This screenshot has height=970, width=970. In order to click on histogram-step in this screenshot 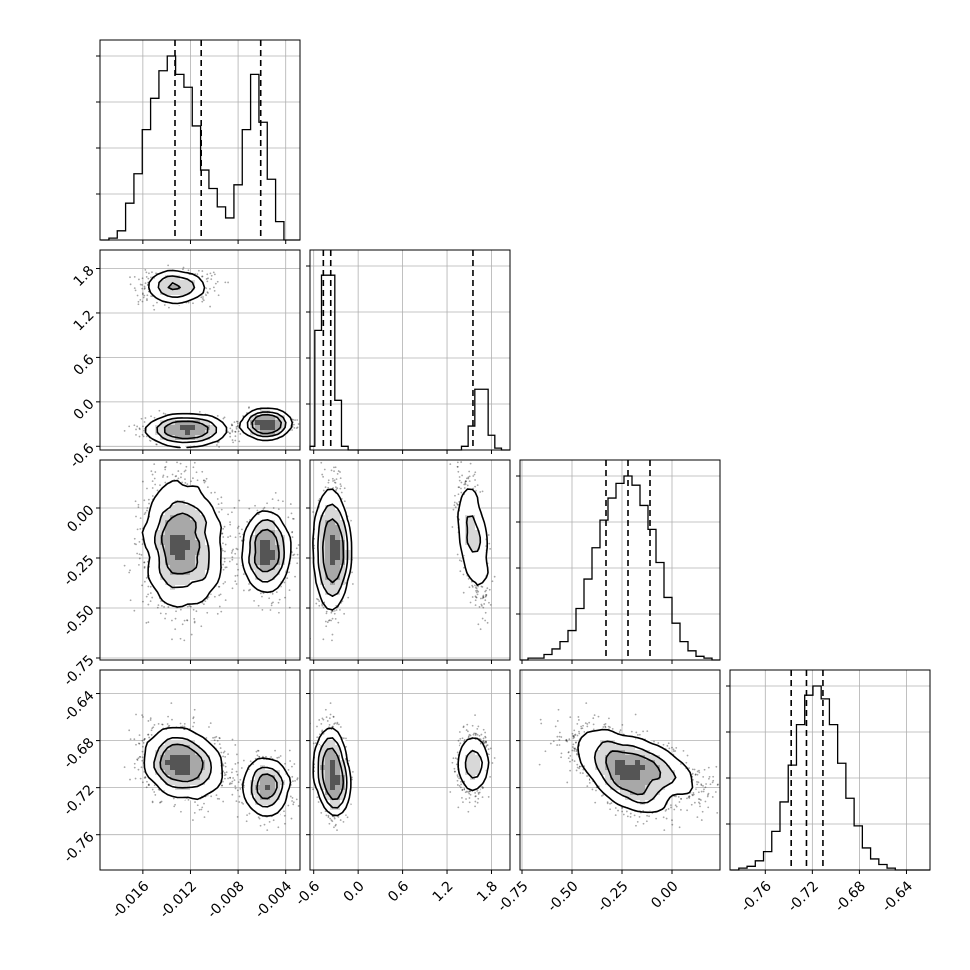, I will do `click(620, 568)`.